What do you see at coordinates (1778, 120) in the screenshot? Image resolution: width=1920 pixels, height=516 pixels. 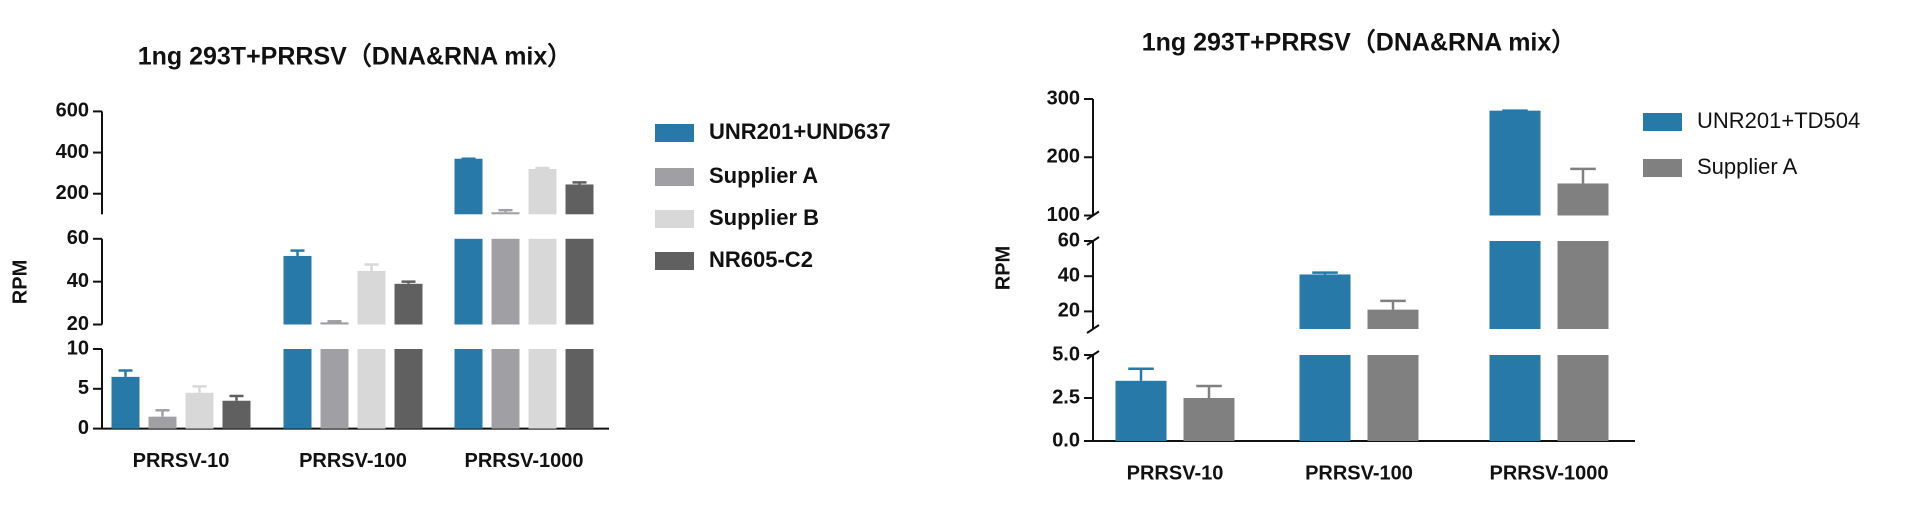 I see `legend-label: UNR201+TD504` at bounding box center [1778, 120].